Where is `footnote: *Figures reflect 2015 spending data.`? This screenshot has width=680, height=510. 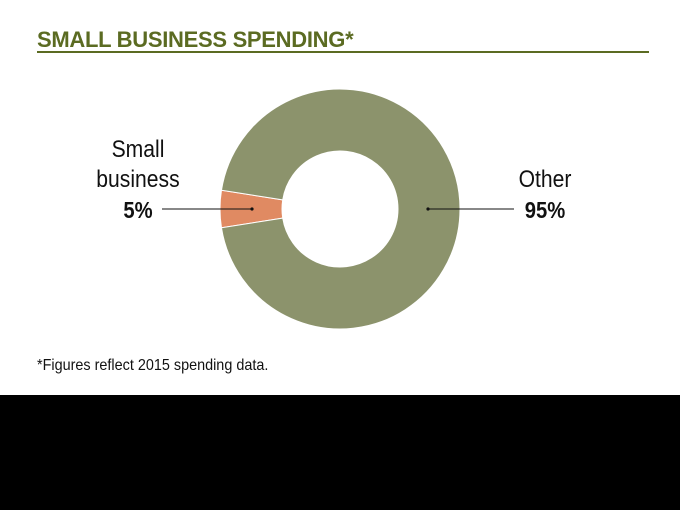 footnote: *Figures reflect 2015 spending data. is located at coordinates (153, 365).